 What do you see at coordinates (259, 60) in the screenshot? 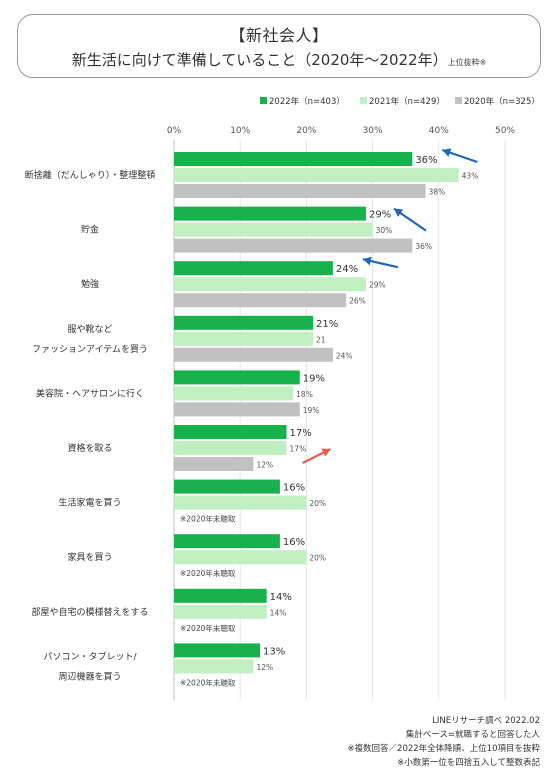
I see `chart-subtitle-text: 新生活に向けて準備していること（2020年〜2022年）` at bounding box center [259, 60].